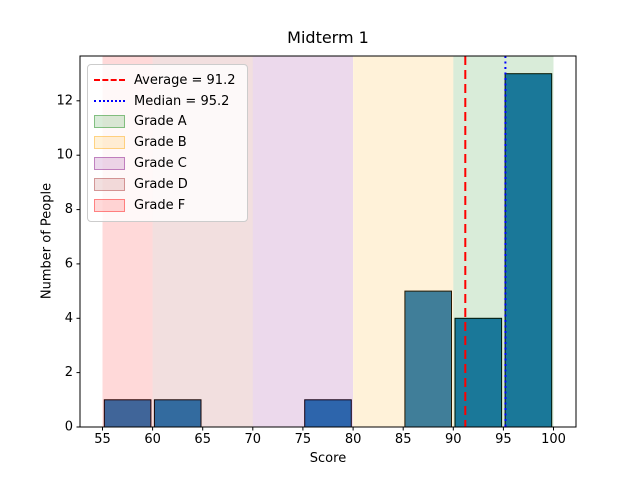  I want to click on y-tick-label: 2, so click(69, 372).